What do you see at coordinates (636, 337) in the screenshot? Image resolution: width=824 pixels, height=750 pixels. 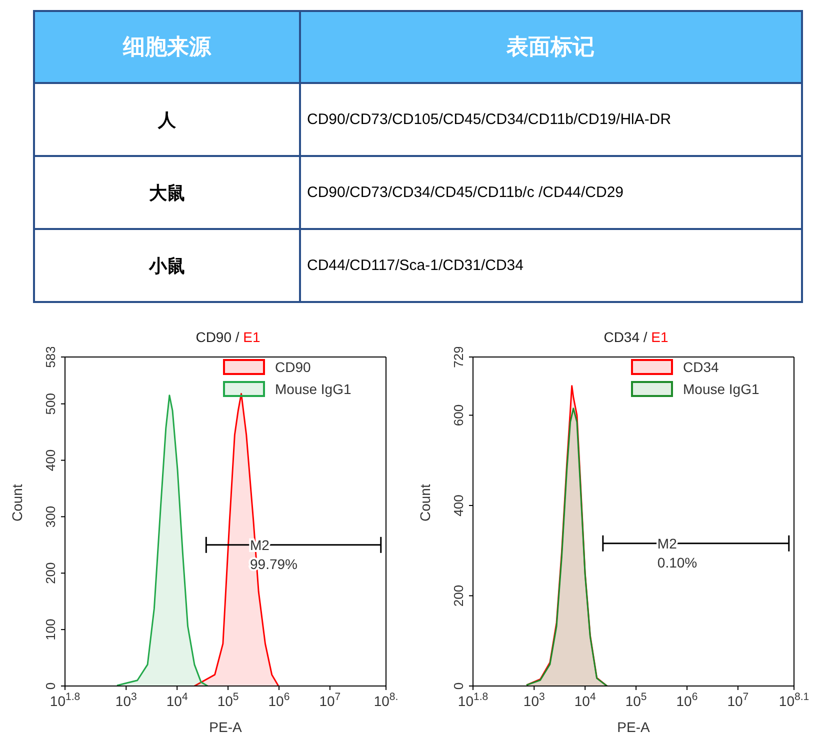 I see `chart-title: CD34 / E1` at bounding box center [636, 337].